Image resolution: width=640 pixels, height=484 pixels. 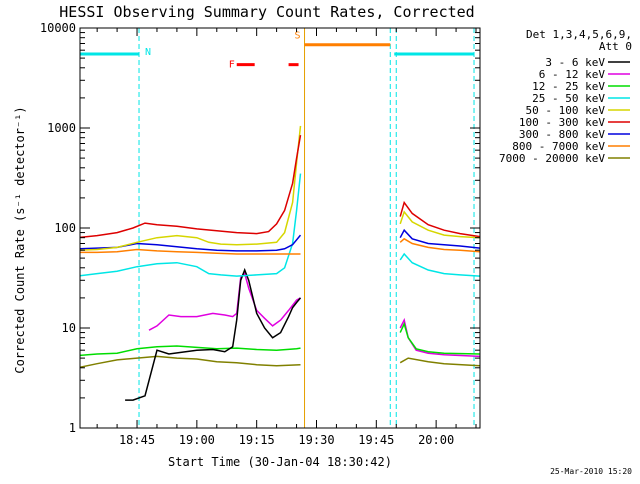 What do you see at coordinates (65, 228) in the screenshot?
I see `y-tick-label: 100` at bounding box center [65, 228].